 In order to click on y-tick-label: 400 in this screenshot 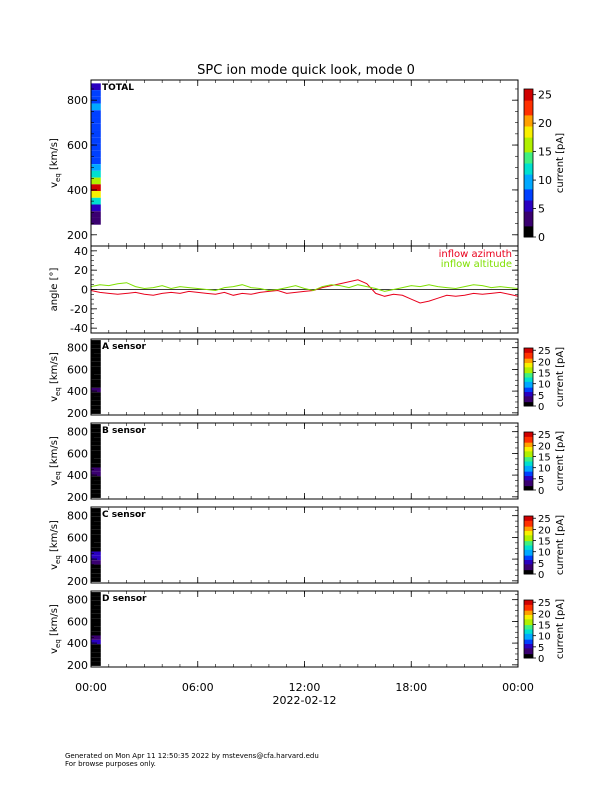, I will do `click(77, 559)`.